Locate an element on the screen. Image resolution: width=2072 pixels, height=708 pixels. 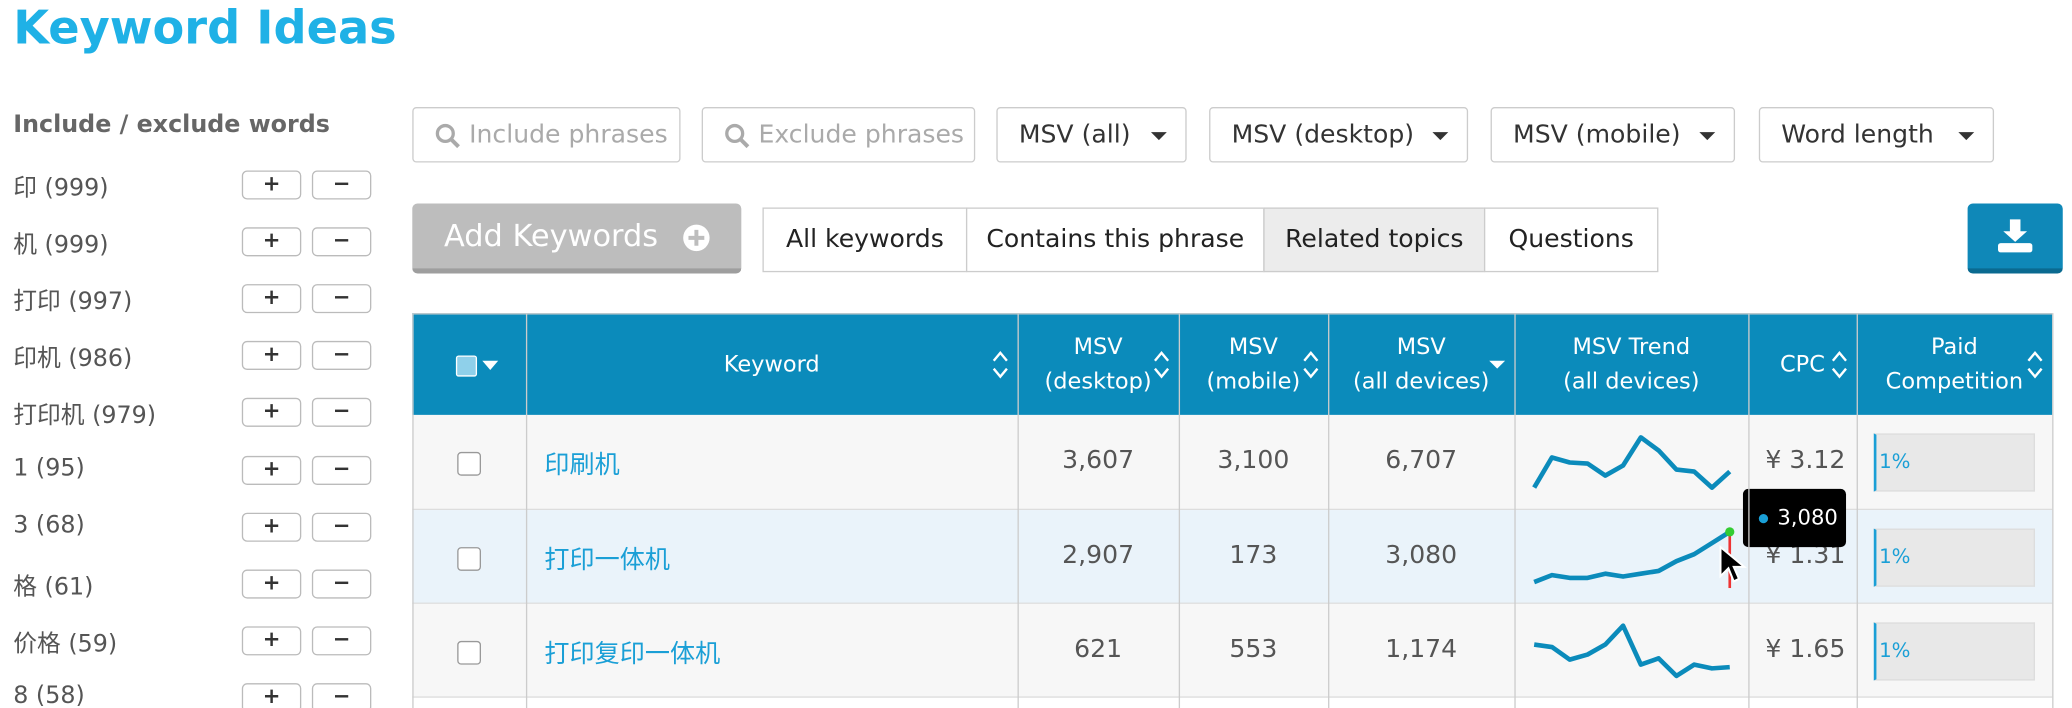
cell: 3,080 is located at coordinates (1421, 554).